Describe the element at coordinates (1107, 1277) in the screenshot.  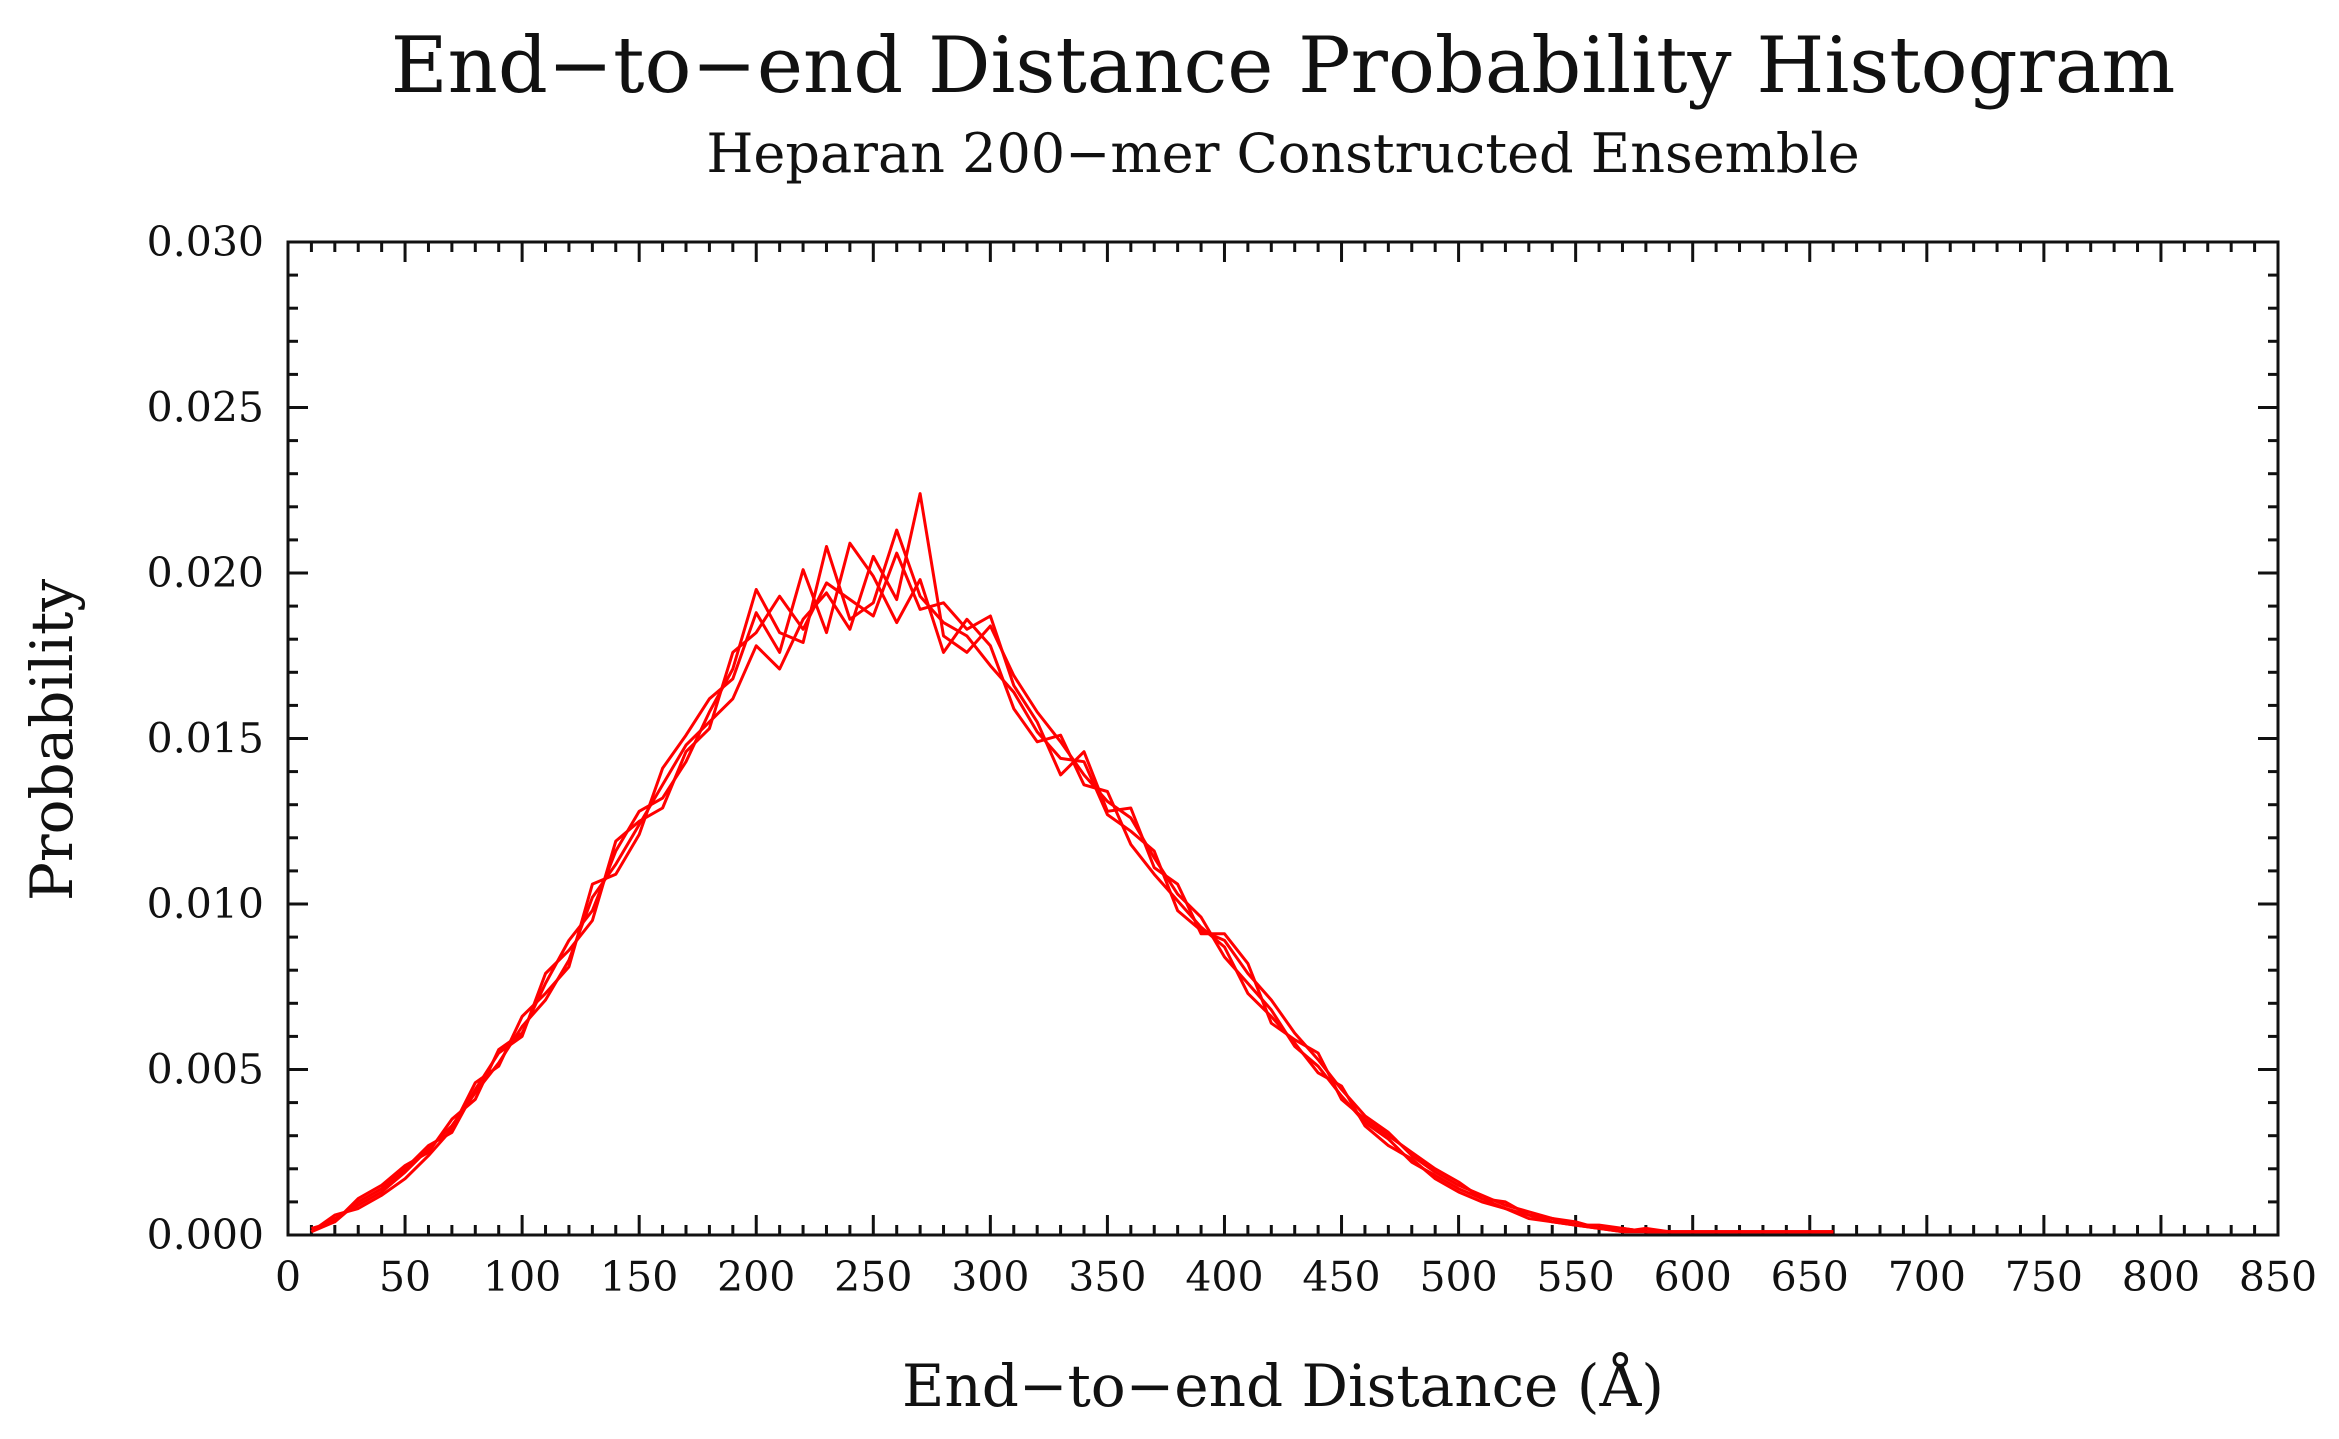
I see `x-tick-label: 350` at that location.